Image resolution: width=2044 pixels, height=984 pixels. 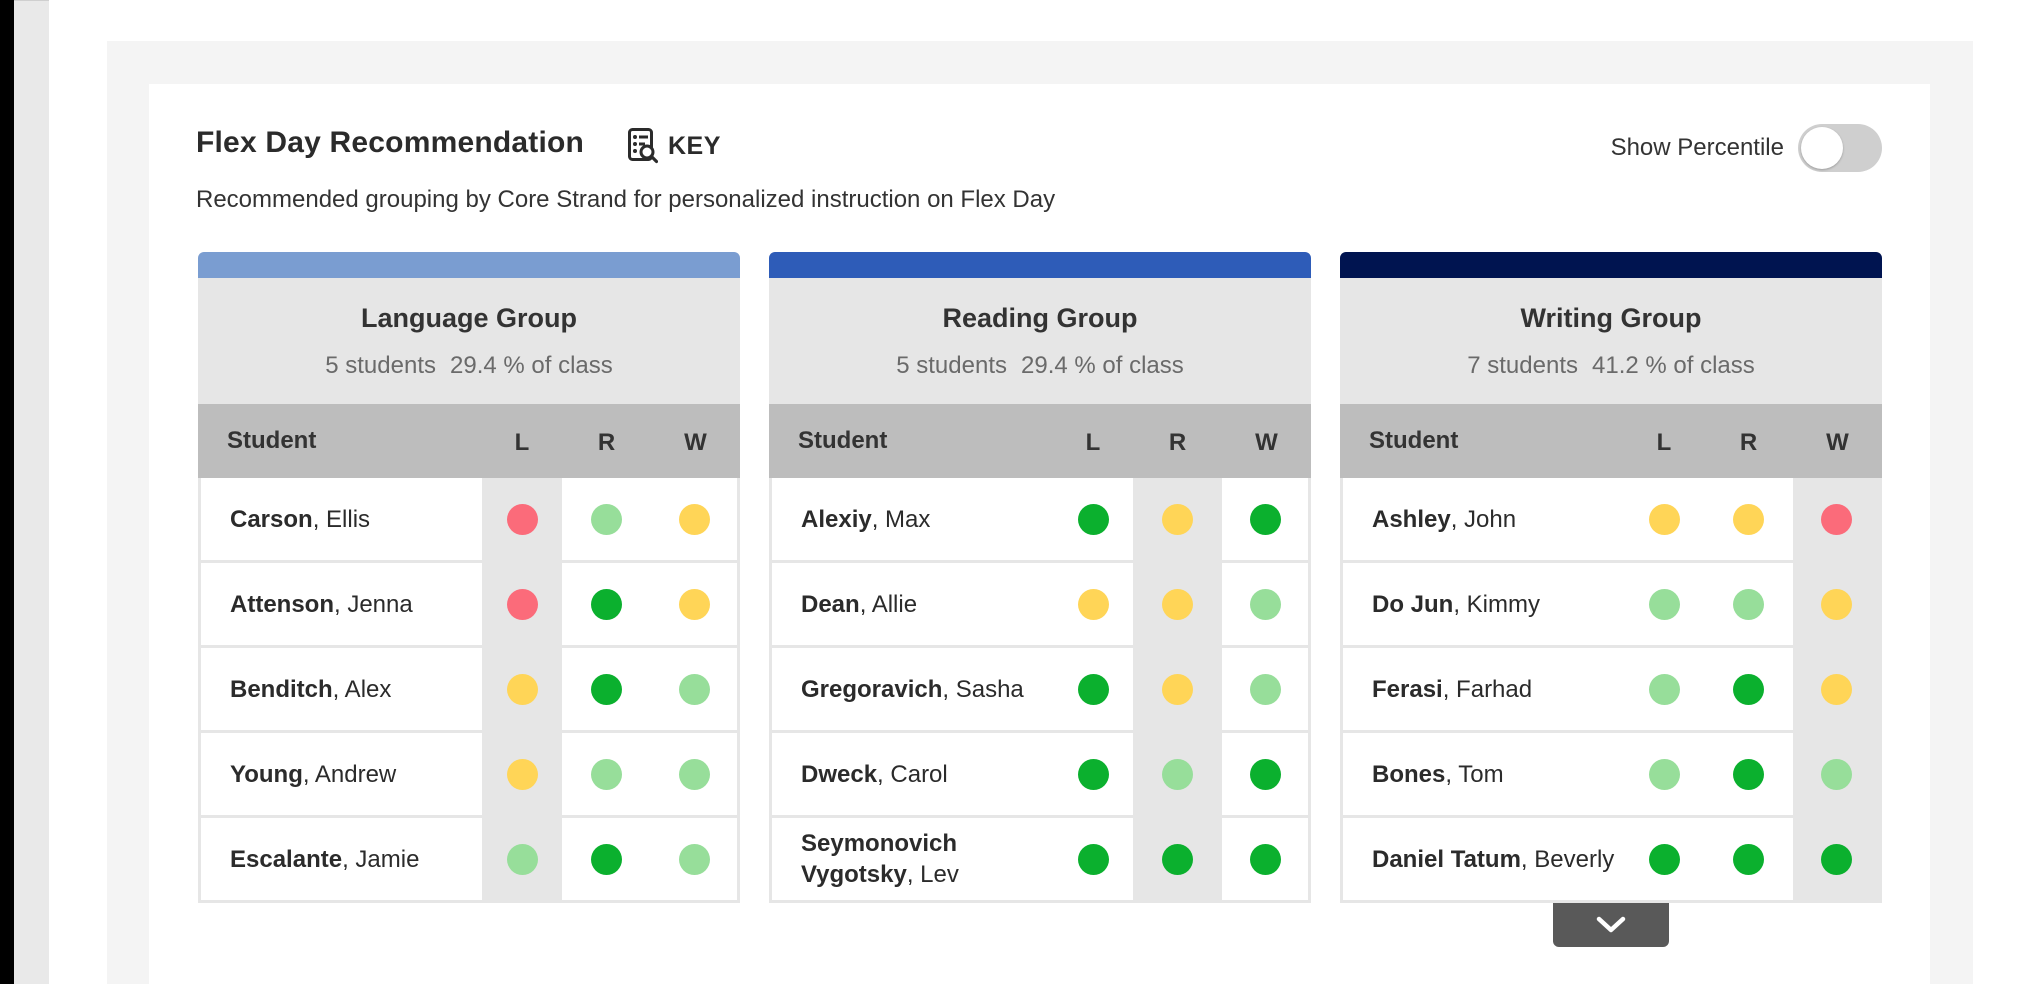 I want to click on student-name: Carson, Ellis, so click(x=340, y=520).